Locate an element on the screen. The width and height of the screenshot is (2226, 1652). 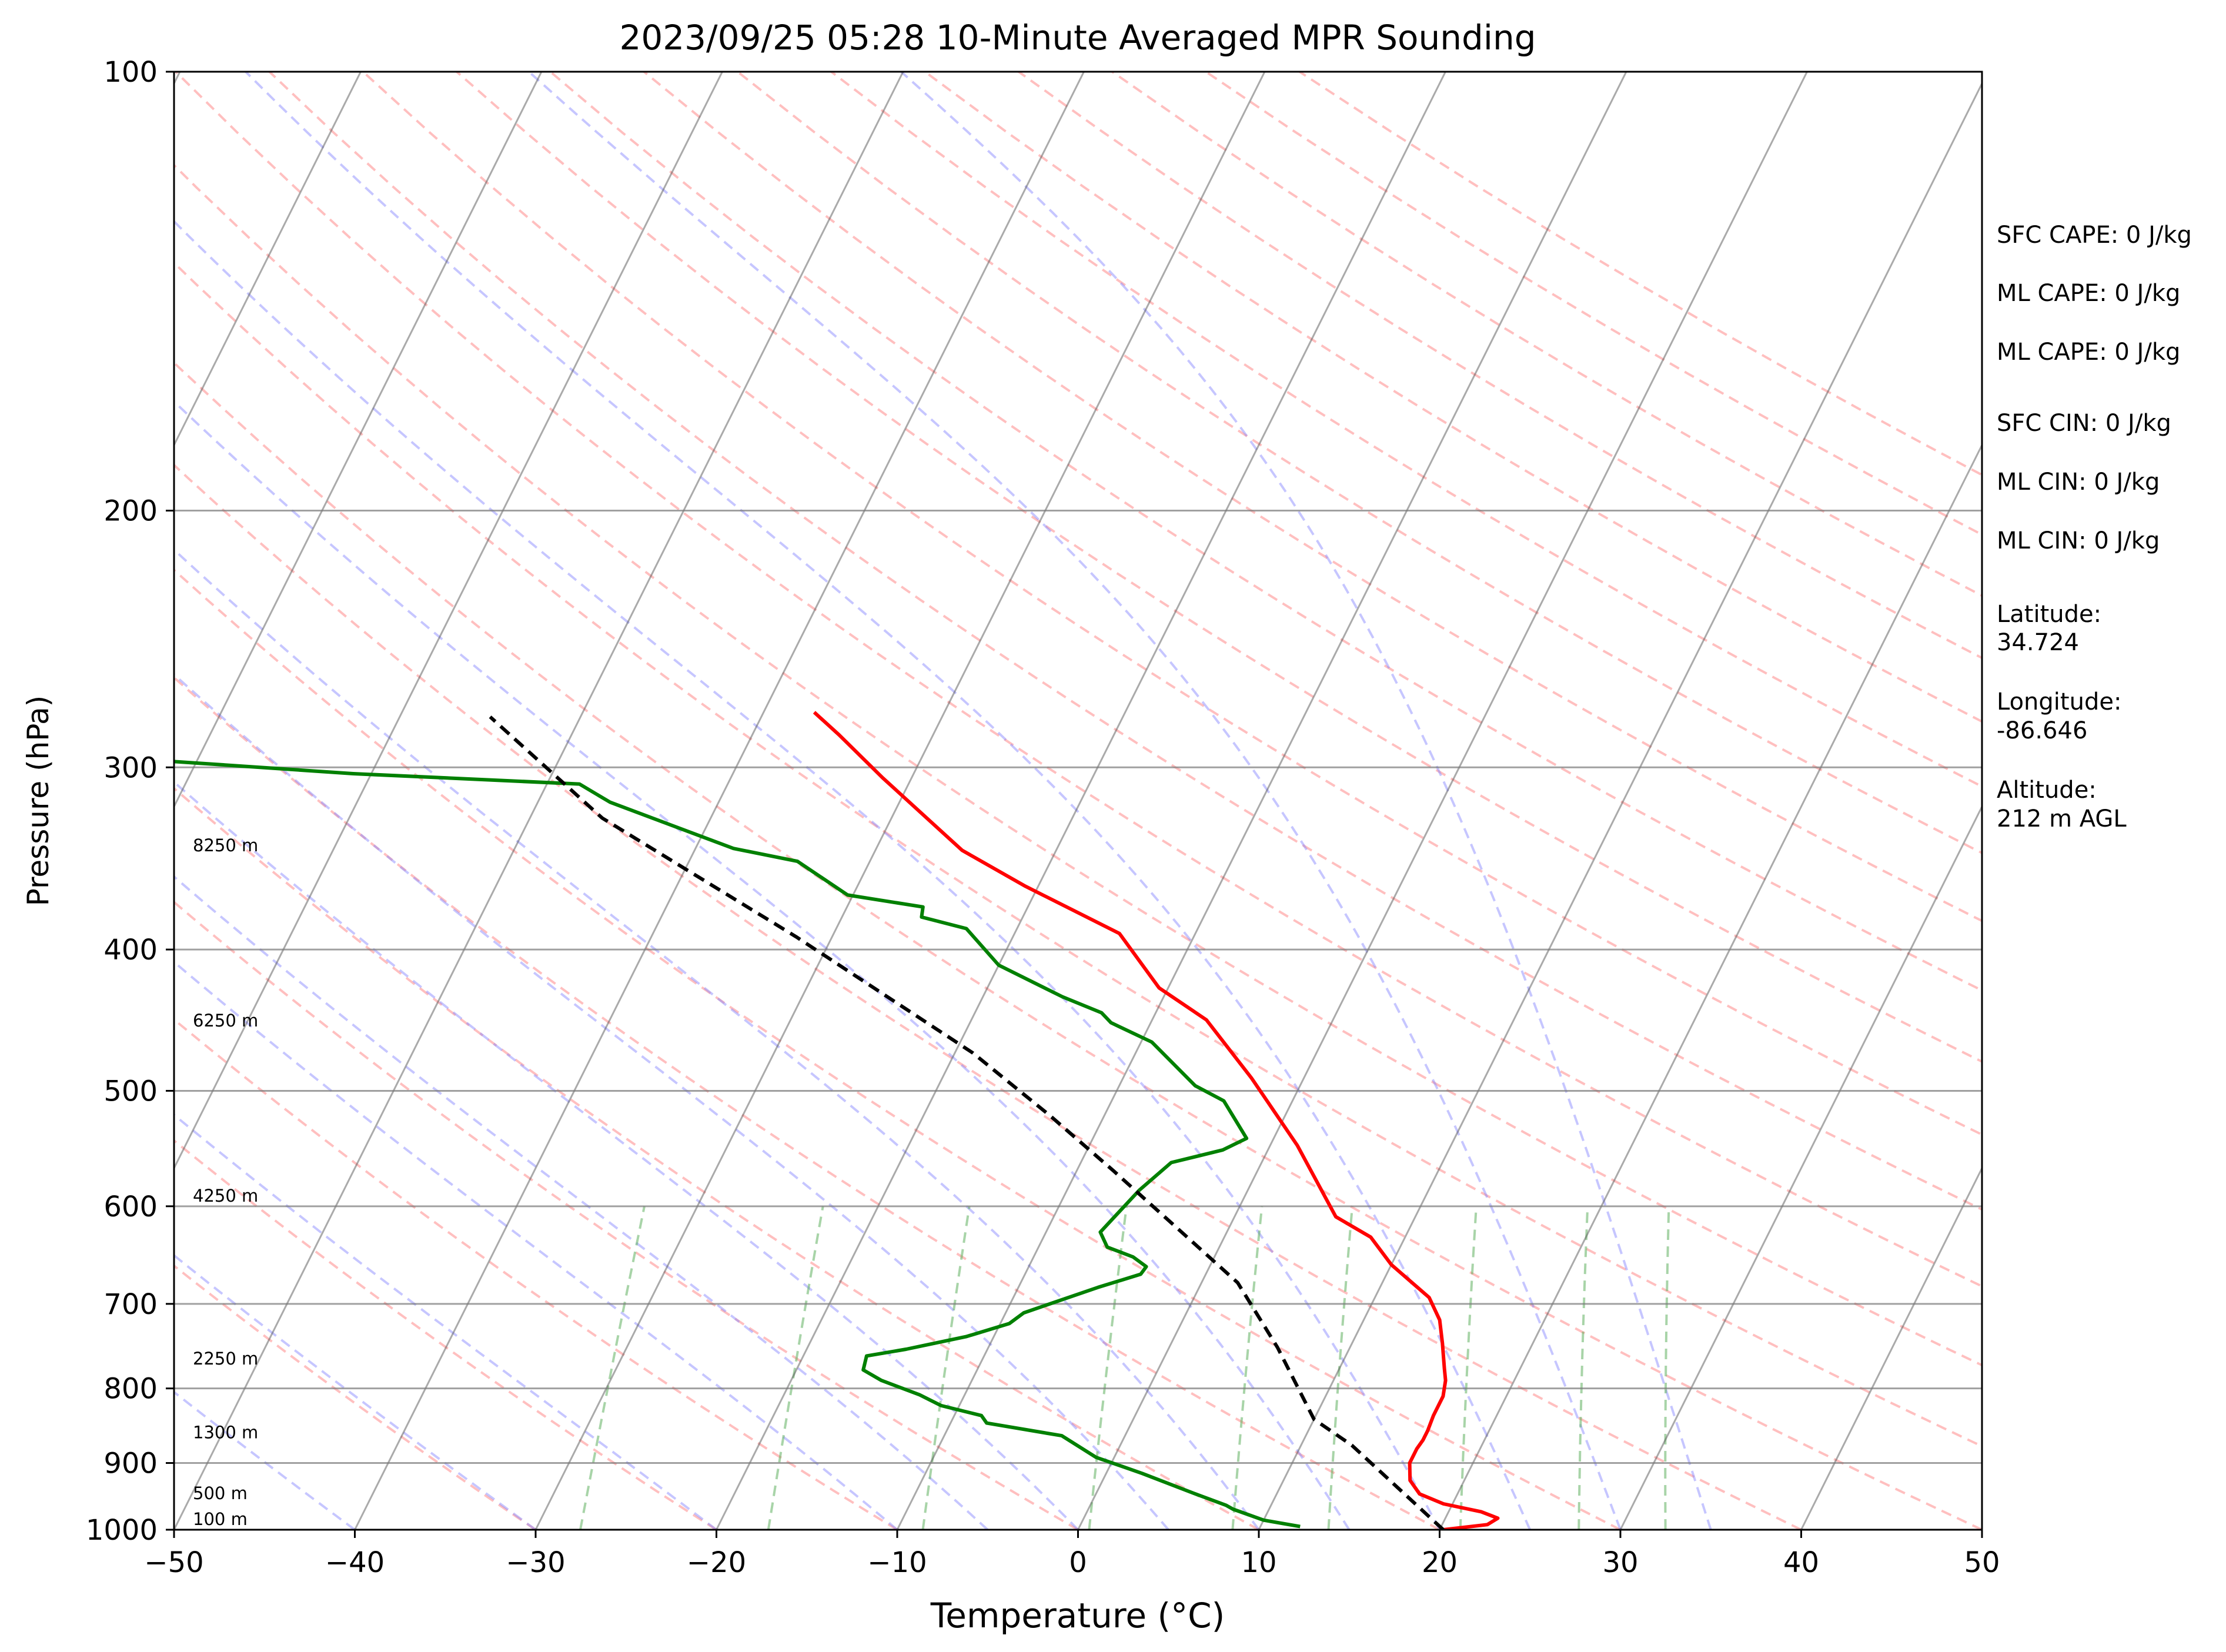
y-tick-label: 1000 is located at coordinates (122, 1531).